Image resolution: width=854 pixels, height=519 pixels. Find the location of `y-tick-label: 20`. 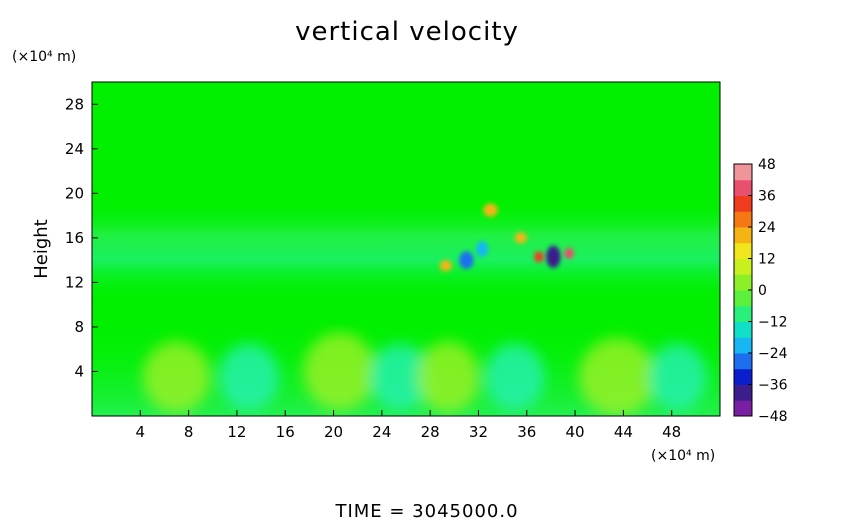

y-tick-label: 20 is located at coordinates (74, 193).